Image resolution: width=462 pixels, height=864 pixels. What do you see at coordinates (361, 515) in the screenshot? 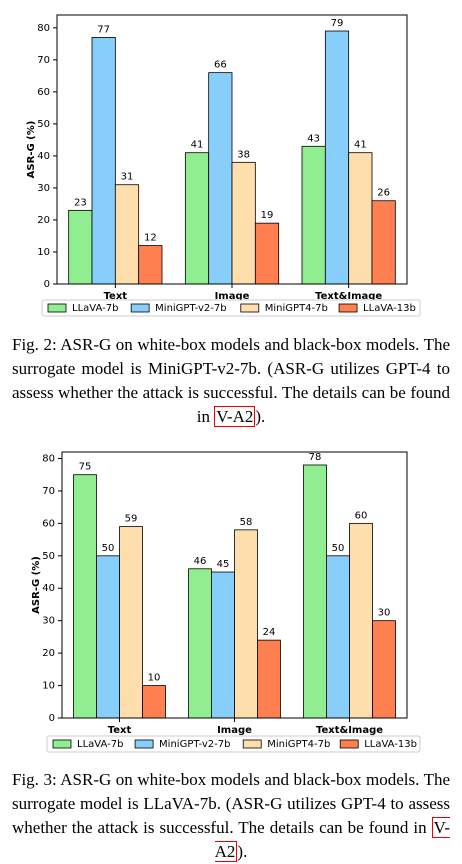
I see `value-label: 60` at bounding box center [361, 515].